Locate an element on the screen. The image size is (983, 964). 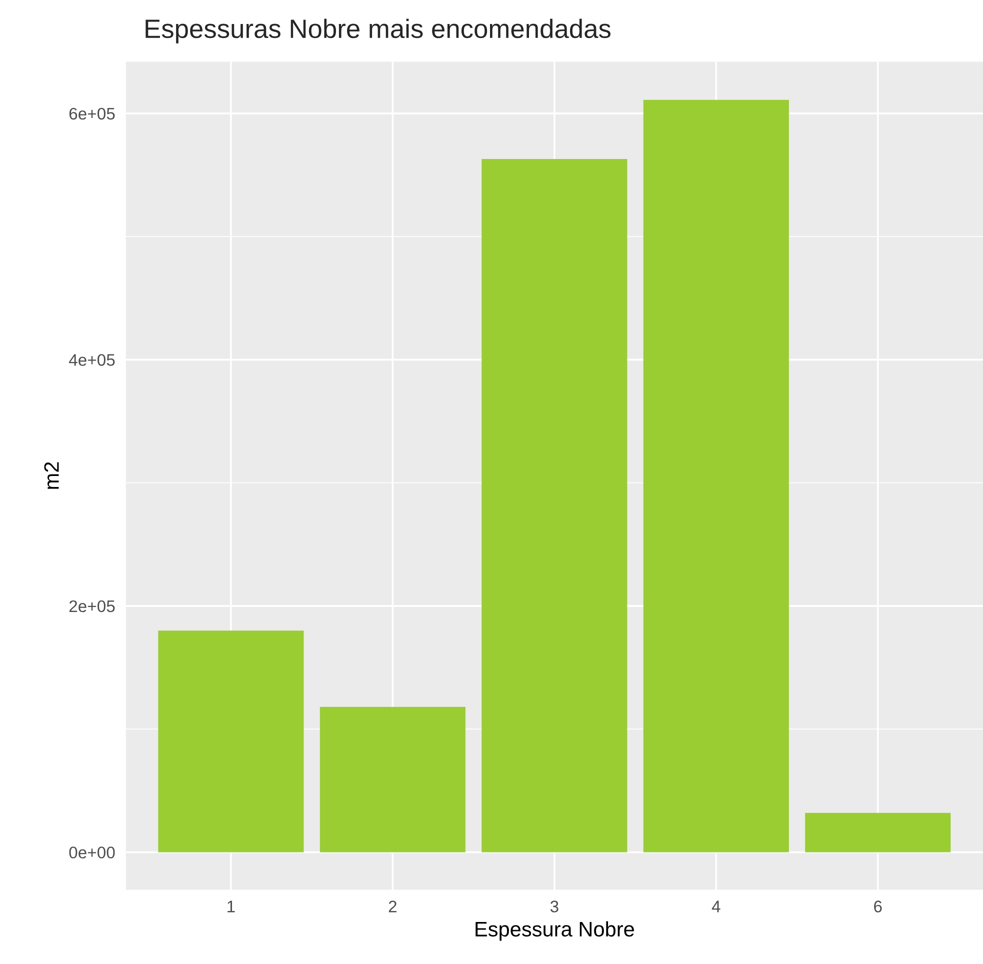
x-axis-title: Espessura Nobre is located at coordinates (555, 931).